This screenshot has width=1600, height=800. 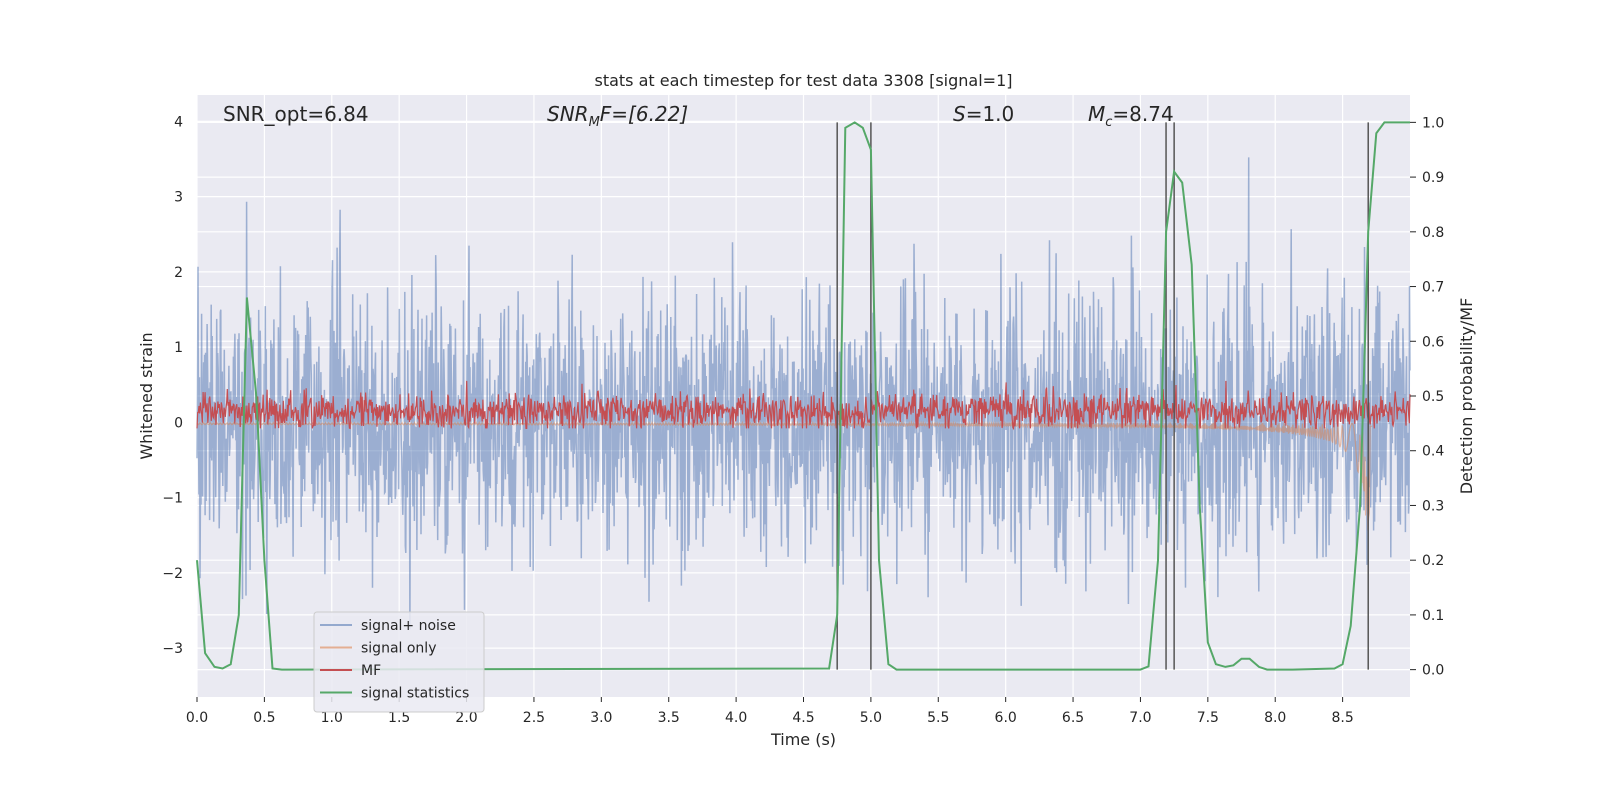 I want to click on y-tick-label: 3, so click(x=178, y=198).